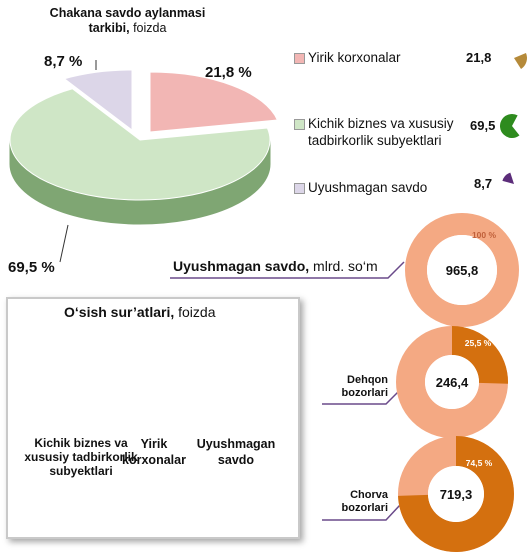  I want to click on donut-label-chorva: Chorva bozorlari, so click(364, 501).